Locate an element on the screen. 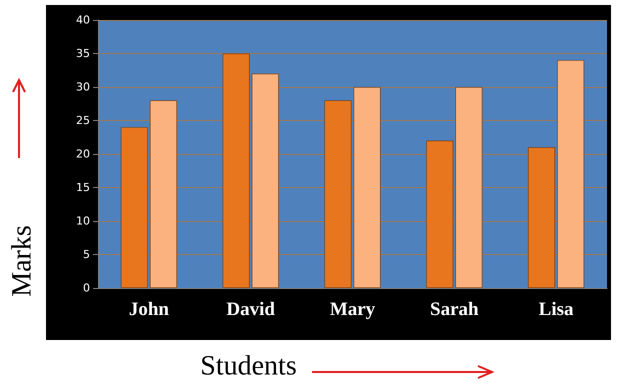 This screenshot has height=385, width=626. y-tick-label: 15 is located at coordinates (83, 187).